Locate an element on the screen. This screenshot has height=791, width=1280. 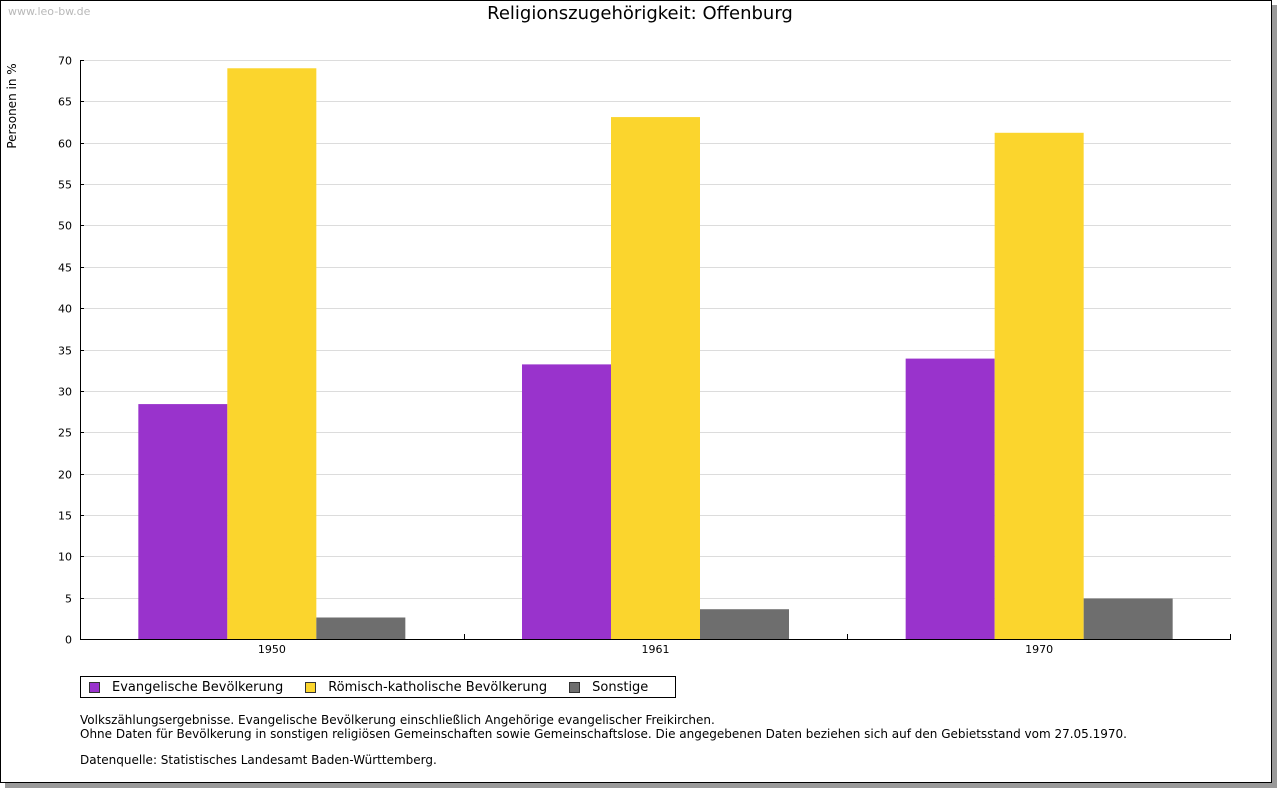
y-axis-label: Personen in % is located at coordinates (12, 105).